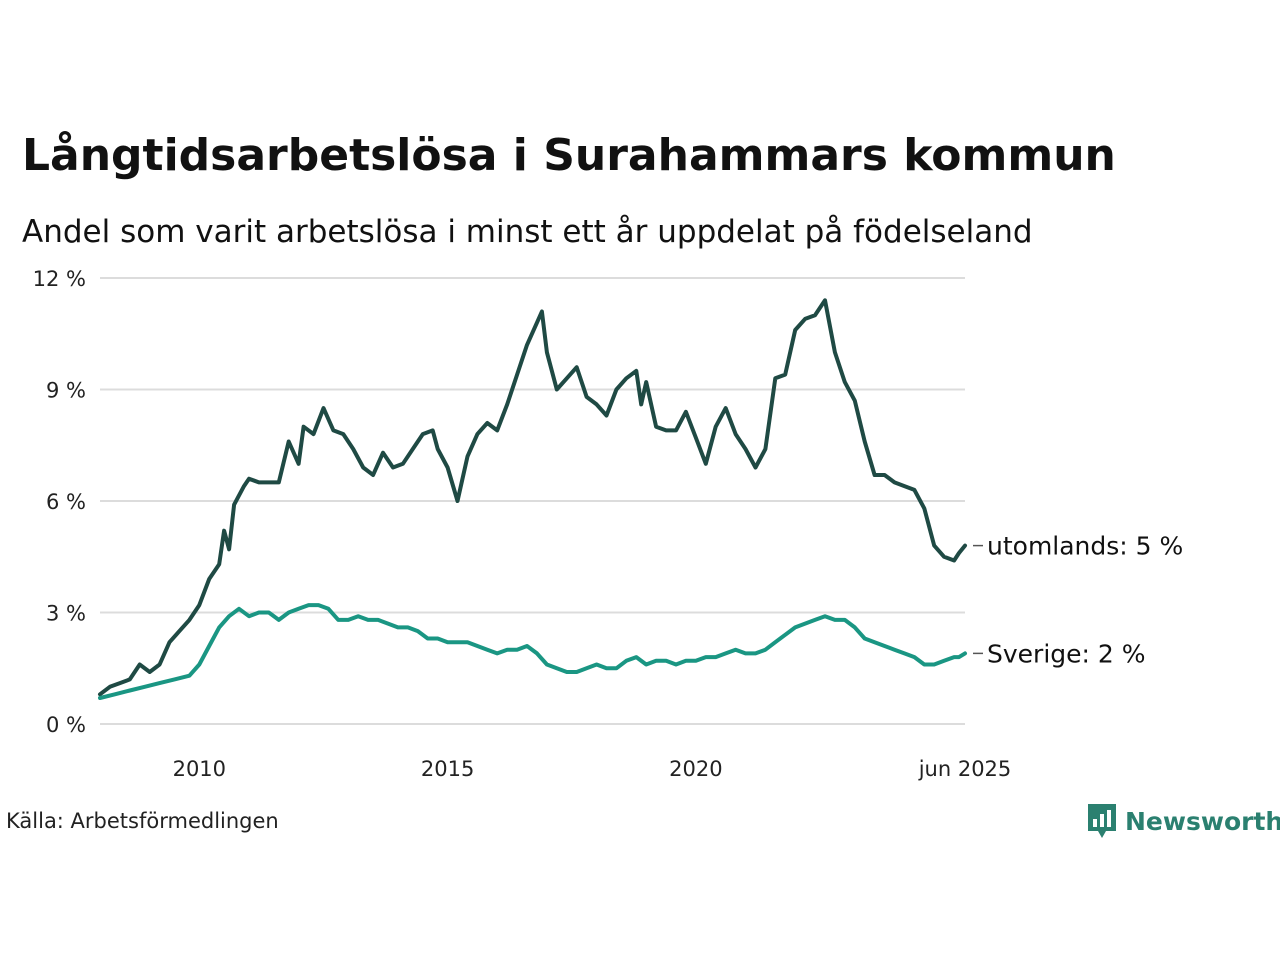 This screenshot has width=1280, height=960. What do you see at coordinates (66, 614) in the screenshot?
I see `y-tick-label: 3 %` at bounding box center [66, 614].